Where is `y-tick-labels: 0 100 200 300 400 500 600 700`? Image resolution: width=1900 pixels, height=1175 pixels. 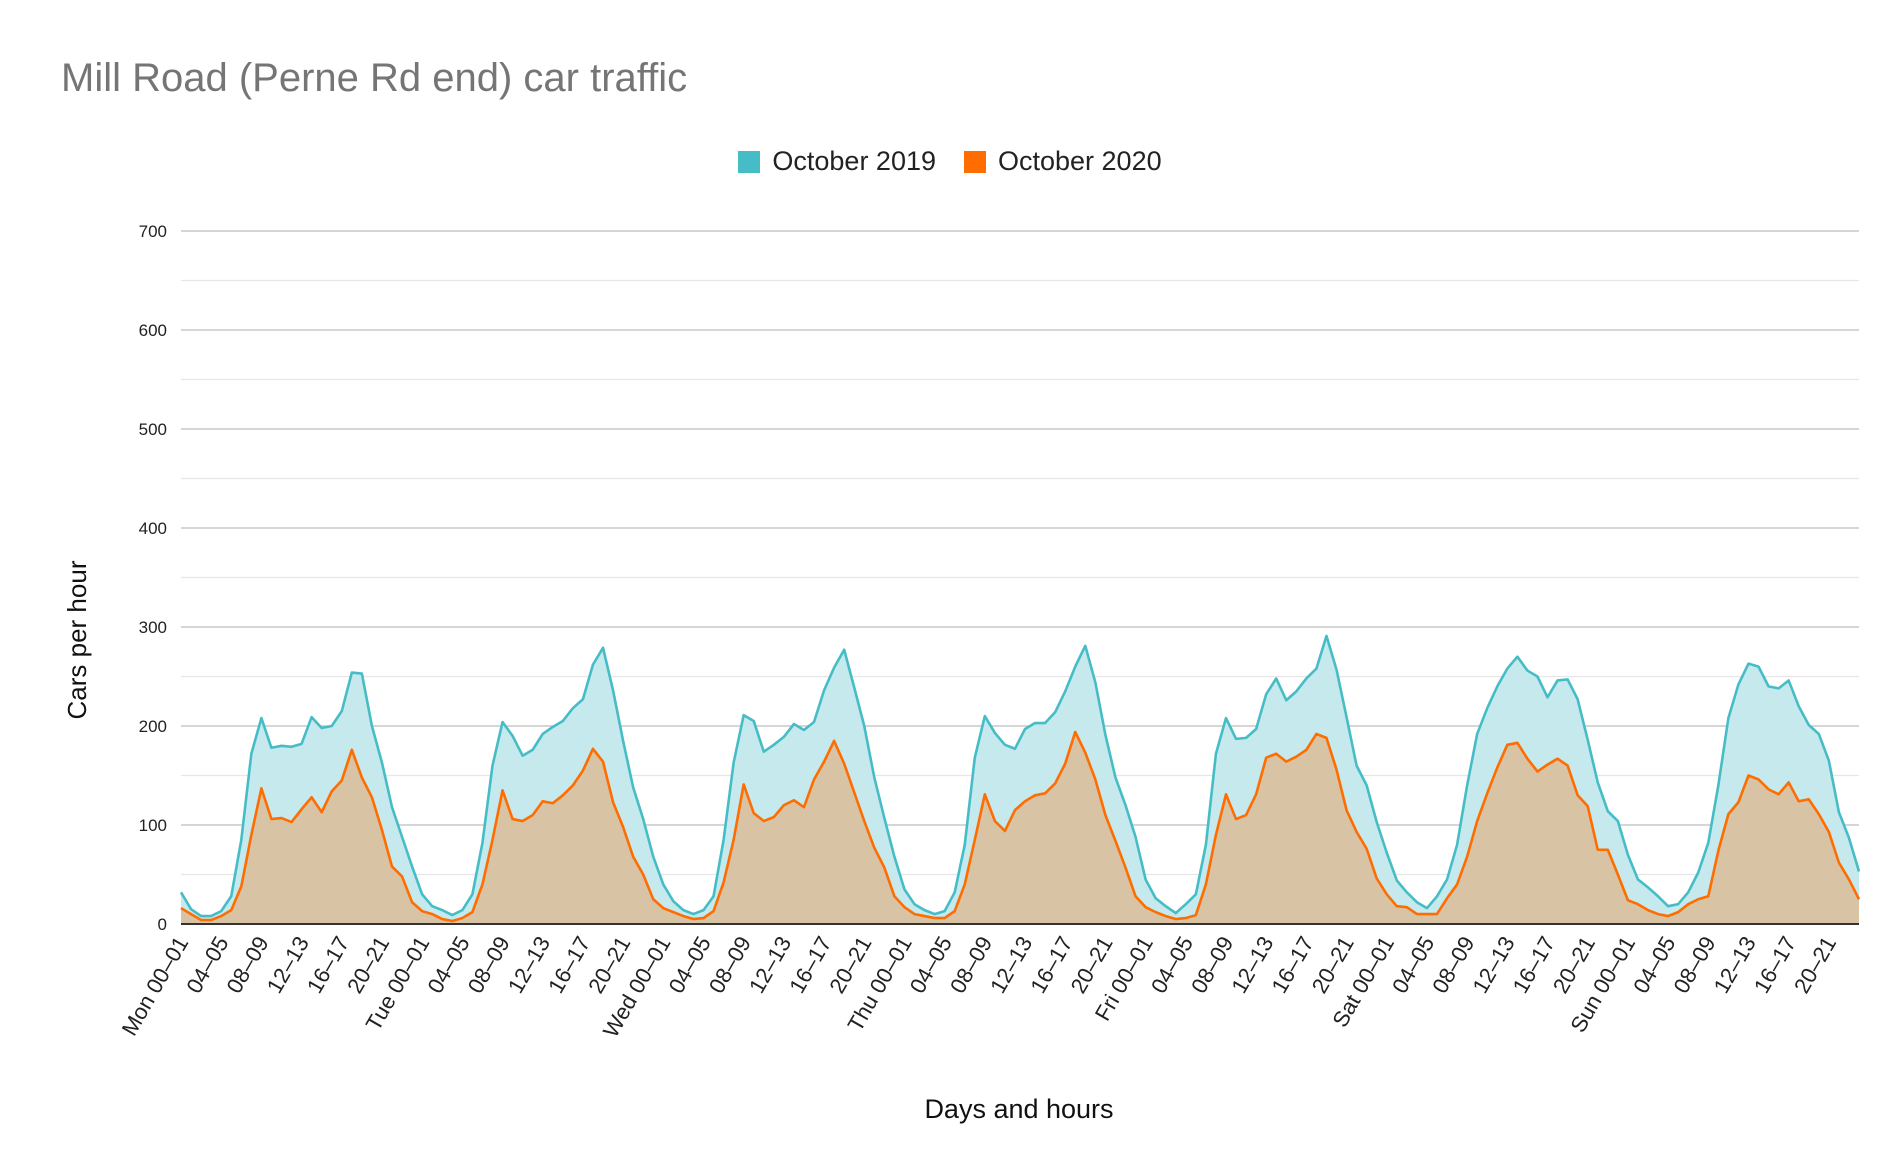 y-tick-labels: 0 100 200 300 400 500 600 700 is located at coordinates (153, 578).